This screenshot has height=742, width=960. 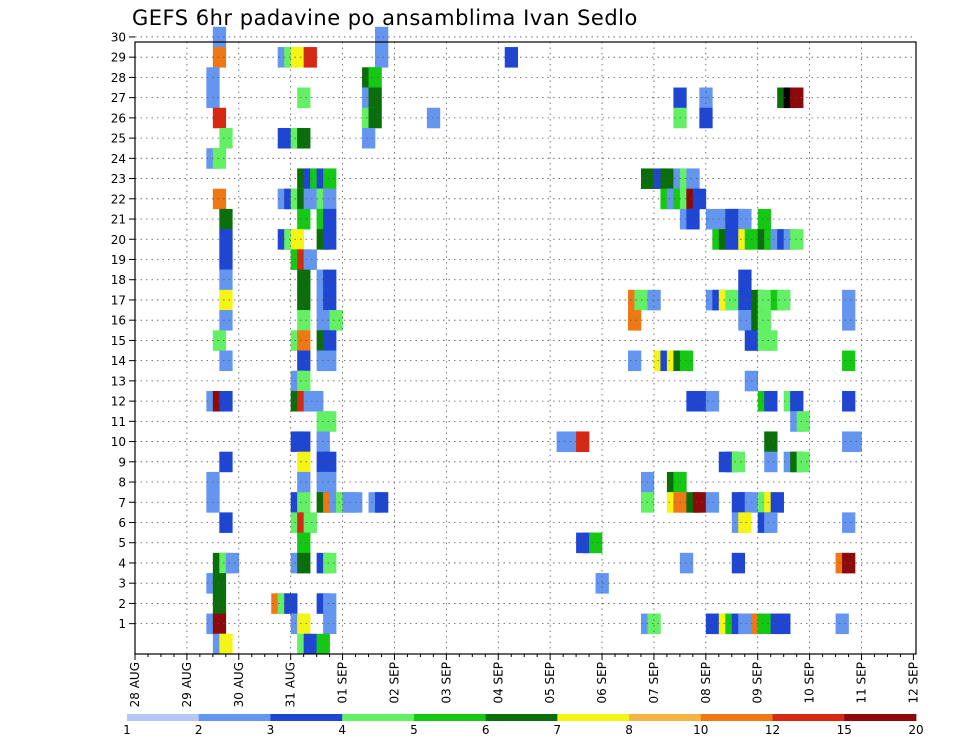 I want to click on y-tick-label: 1, so click(x=122, y=624).